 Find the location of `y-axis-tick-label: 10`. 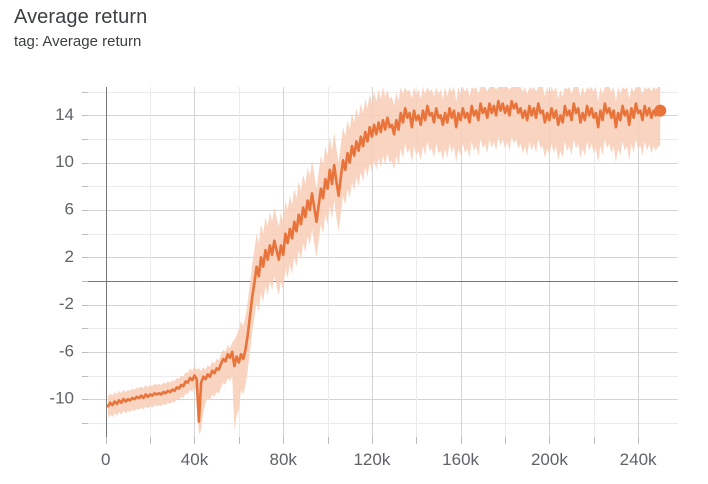

y-axis-tick-label: 10 is located at coordinates (64, 161).